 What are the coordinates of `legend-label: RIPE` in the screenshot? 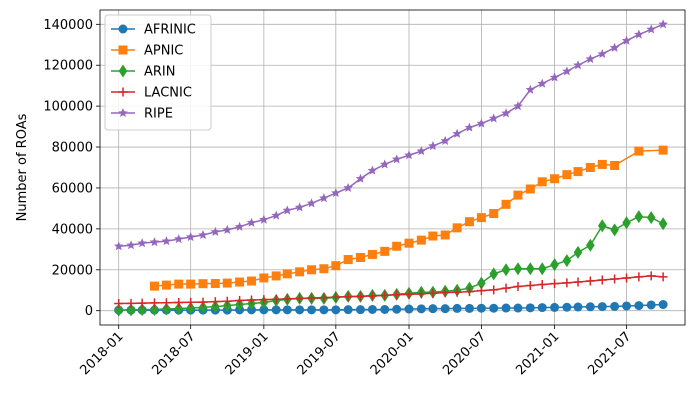 It's located at (158, 114).